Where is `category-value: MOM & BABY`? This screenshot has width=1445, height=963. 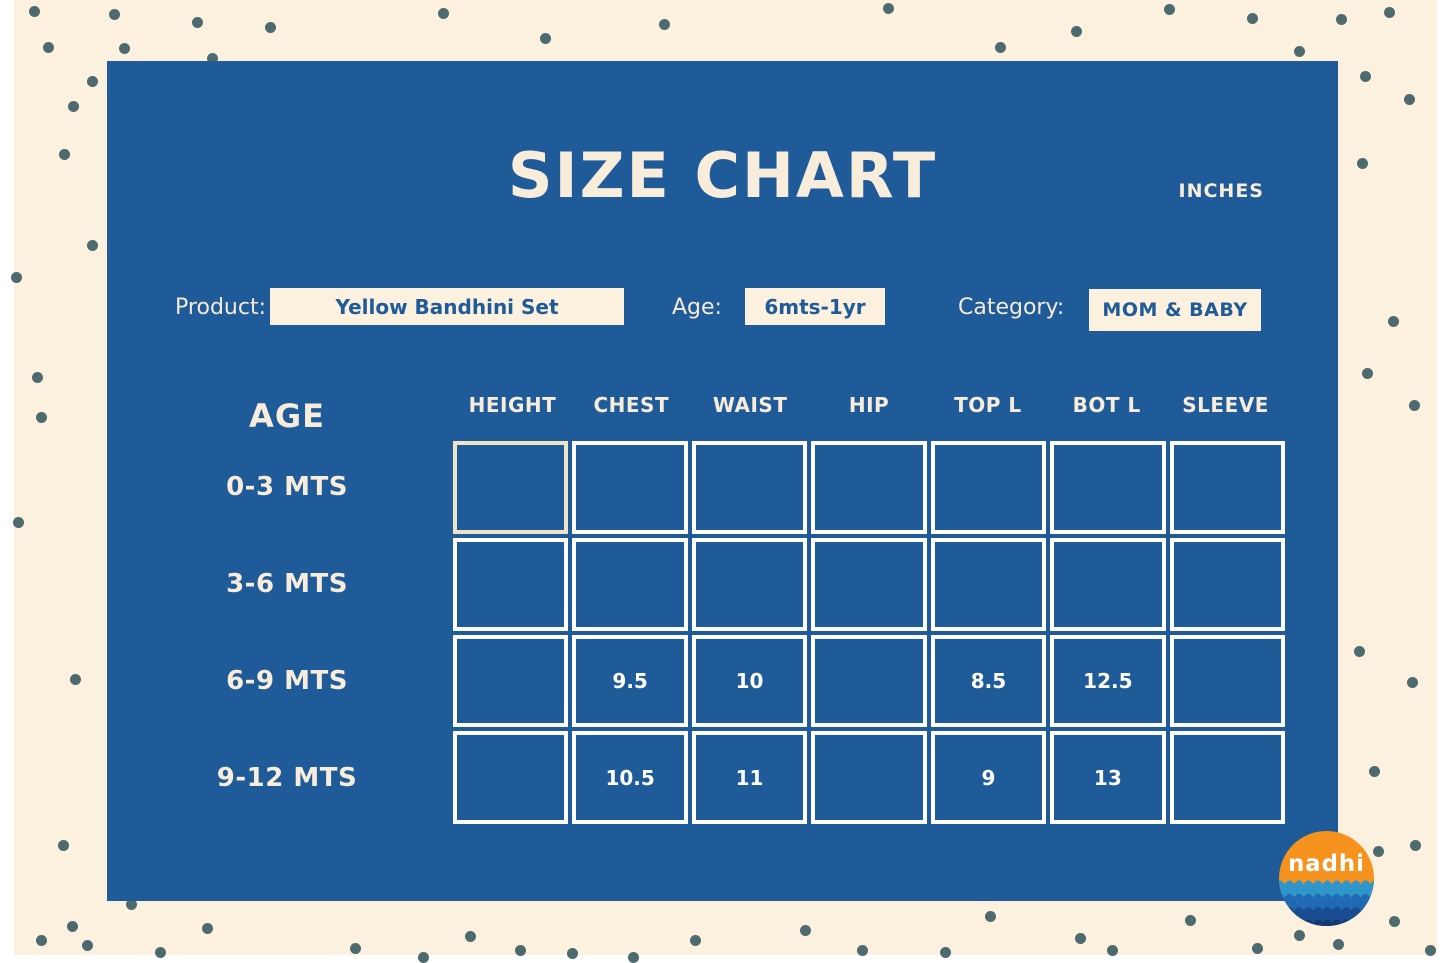
category-value: MOM & BABY is located at coordinates (1175, 310).